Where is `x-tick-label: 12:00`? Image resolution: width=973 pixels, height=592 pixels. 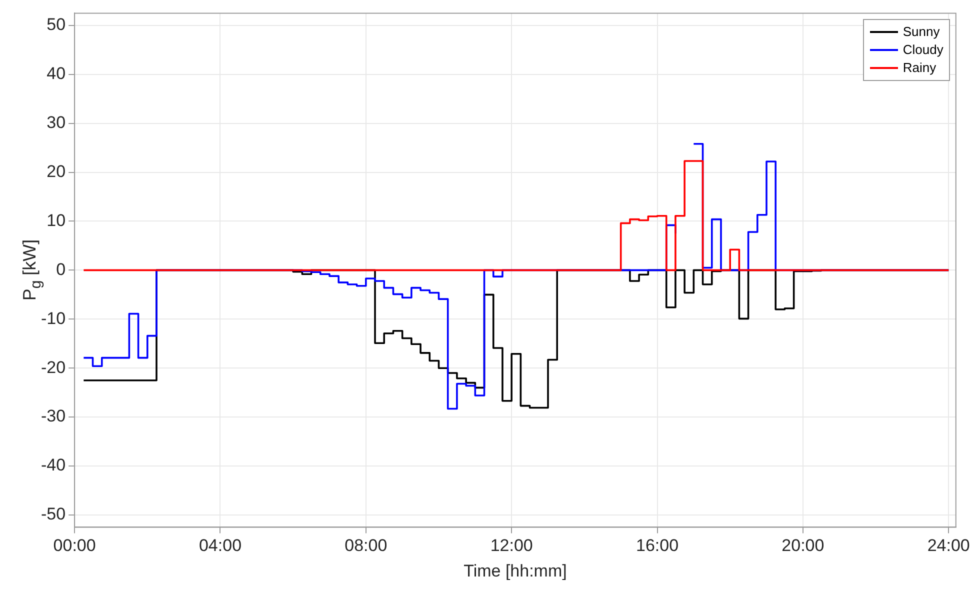 x-tick-label: 12:00 is located at coordinates (511, 546).